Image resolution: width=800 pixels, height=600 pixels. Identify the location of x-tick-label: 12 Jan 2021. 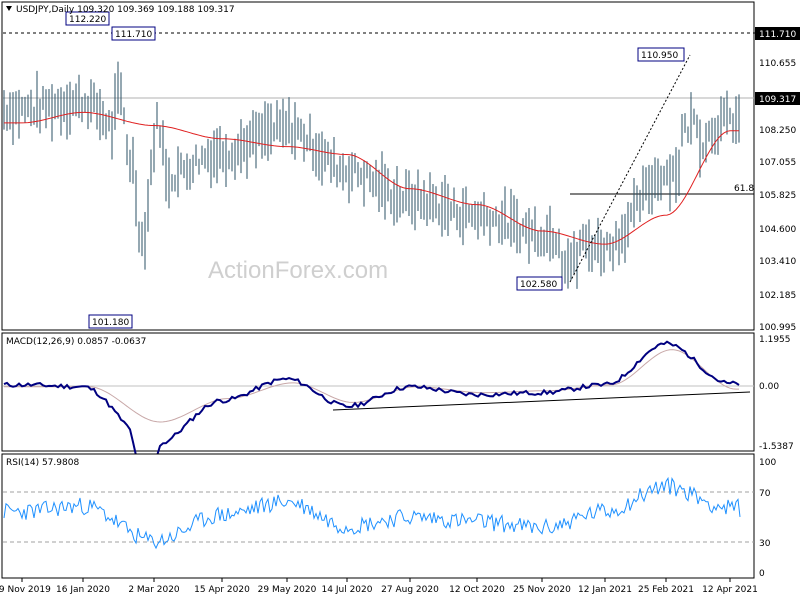
(605, 590).